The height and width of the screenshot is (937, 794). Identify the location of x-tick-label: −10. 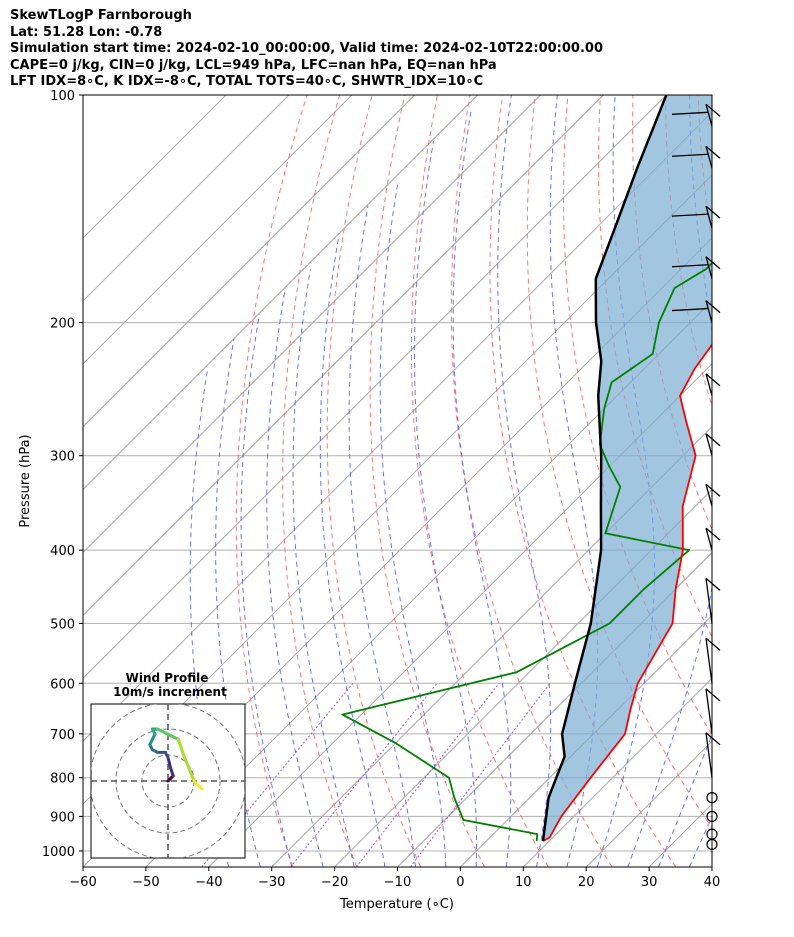
(397, 882).